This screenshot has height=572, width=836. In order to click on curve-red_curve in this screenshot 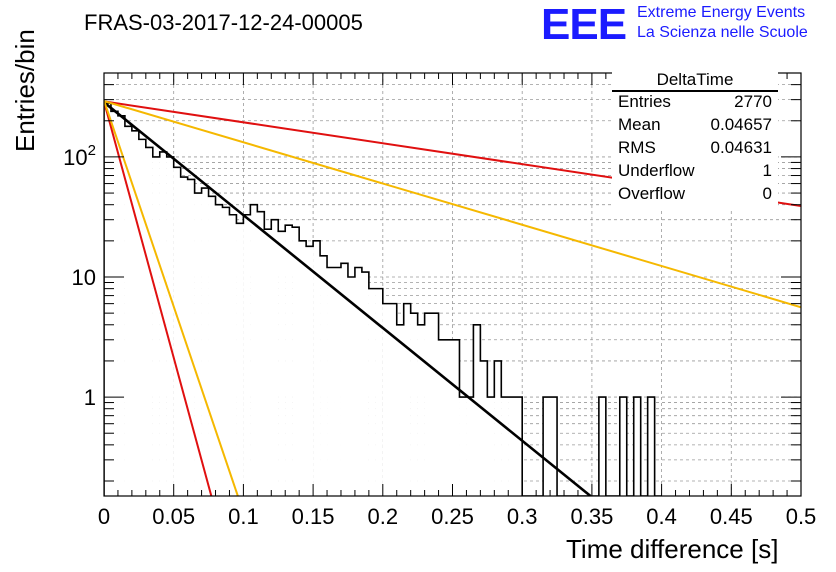, I will do `click(158, 298)`.